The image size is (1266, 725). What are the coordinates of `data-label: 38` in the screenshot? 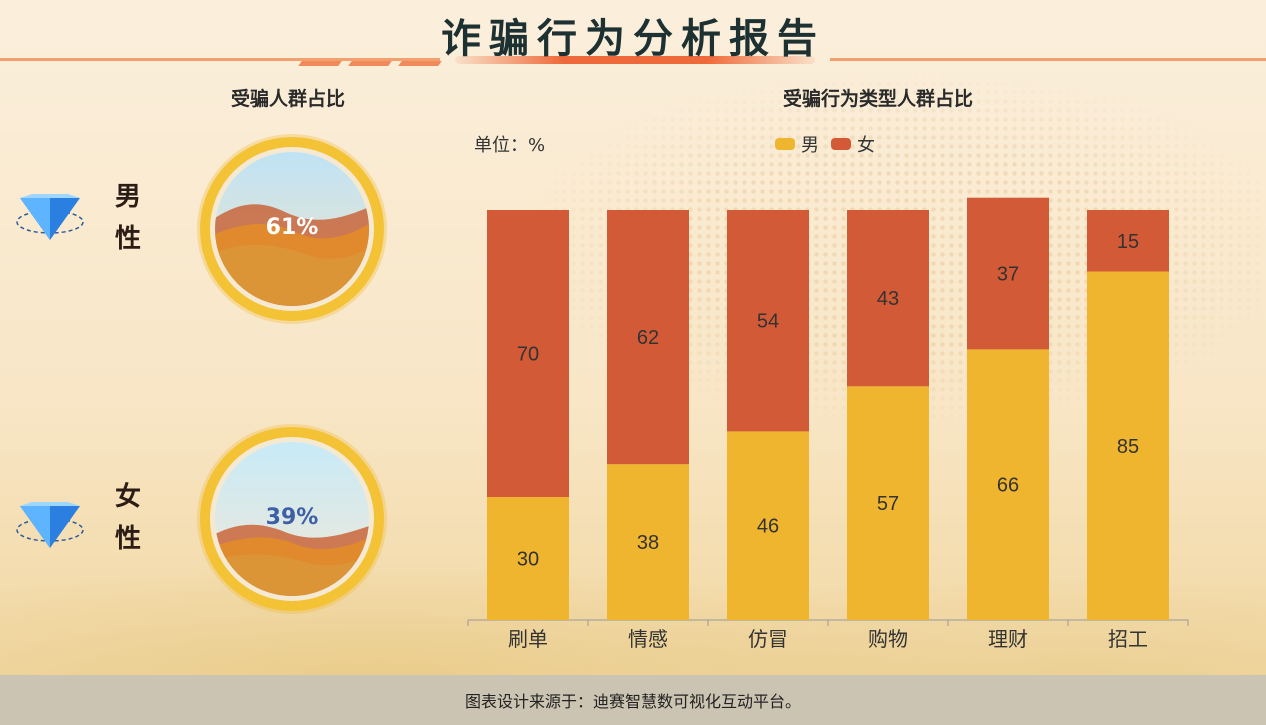 It's located at (648, 543).